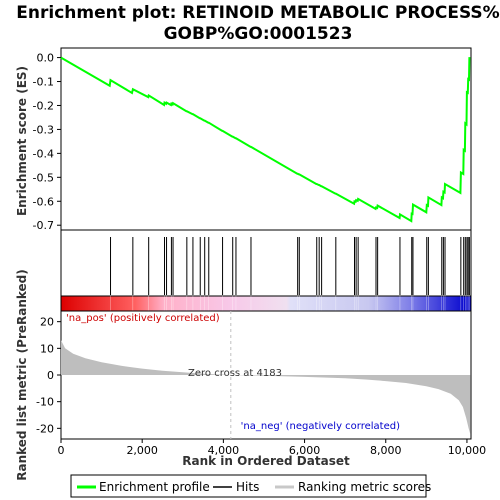 This screenshot has height=500, width=500. What do you see at coordinates (320, 426) in the screenshot?
I see `neg-correlation-label: 'na_neg' (negatively correlated)` at bounding box center [320, 426].